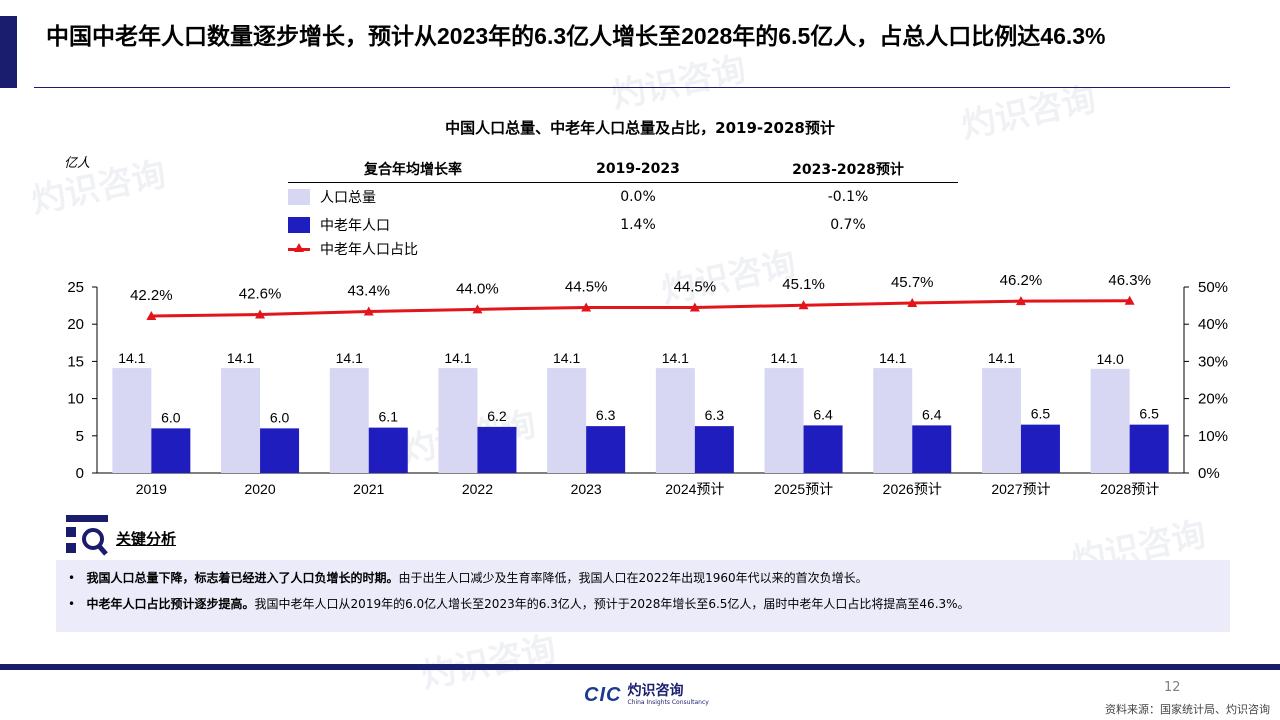 This screenshot has width=1280, height=720. Describe the element at coordinates (655, 691) in the screenshot. I see `logo-cn: 灼识咨询` at that location.